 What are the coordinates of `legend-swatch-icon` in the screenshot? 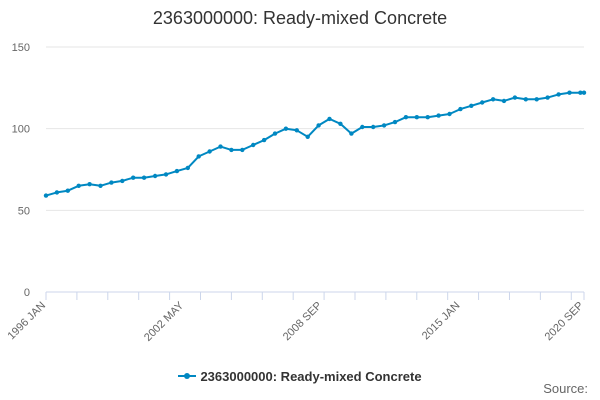 It's located at (187, 376).